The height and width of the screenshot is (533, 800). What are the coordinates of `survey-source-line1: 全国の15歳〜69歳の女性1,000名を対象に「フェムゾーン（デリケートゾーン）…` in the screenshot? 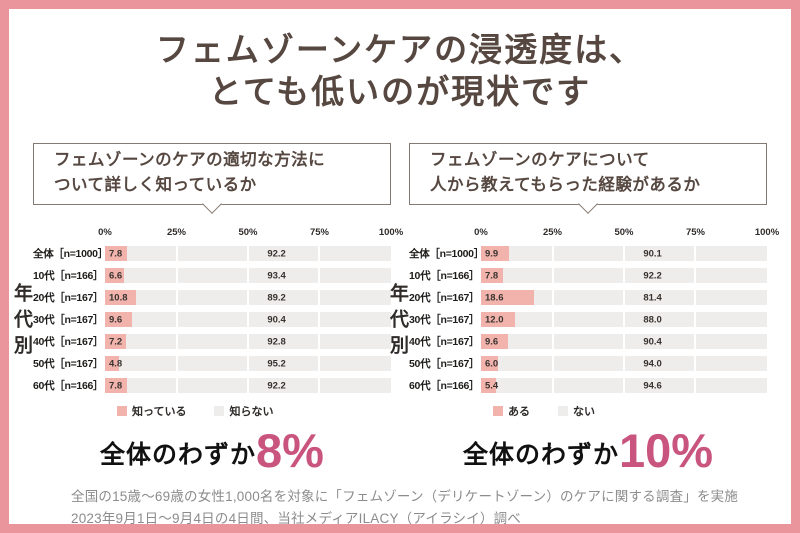 It's located at (405, 496).